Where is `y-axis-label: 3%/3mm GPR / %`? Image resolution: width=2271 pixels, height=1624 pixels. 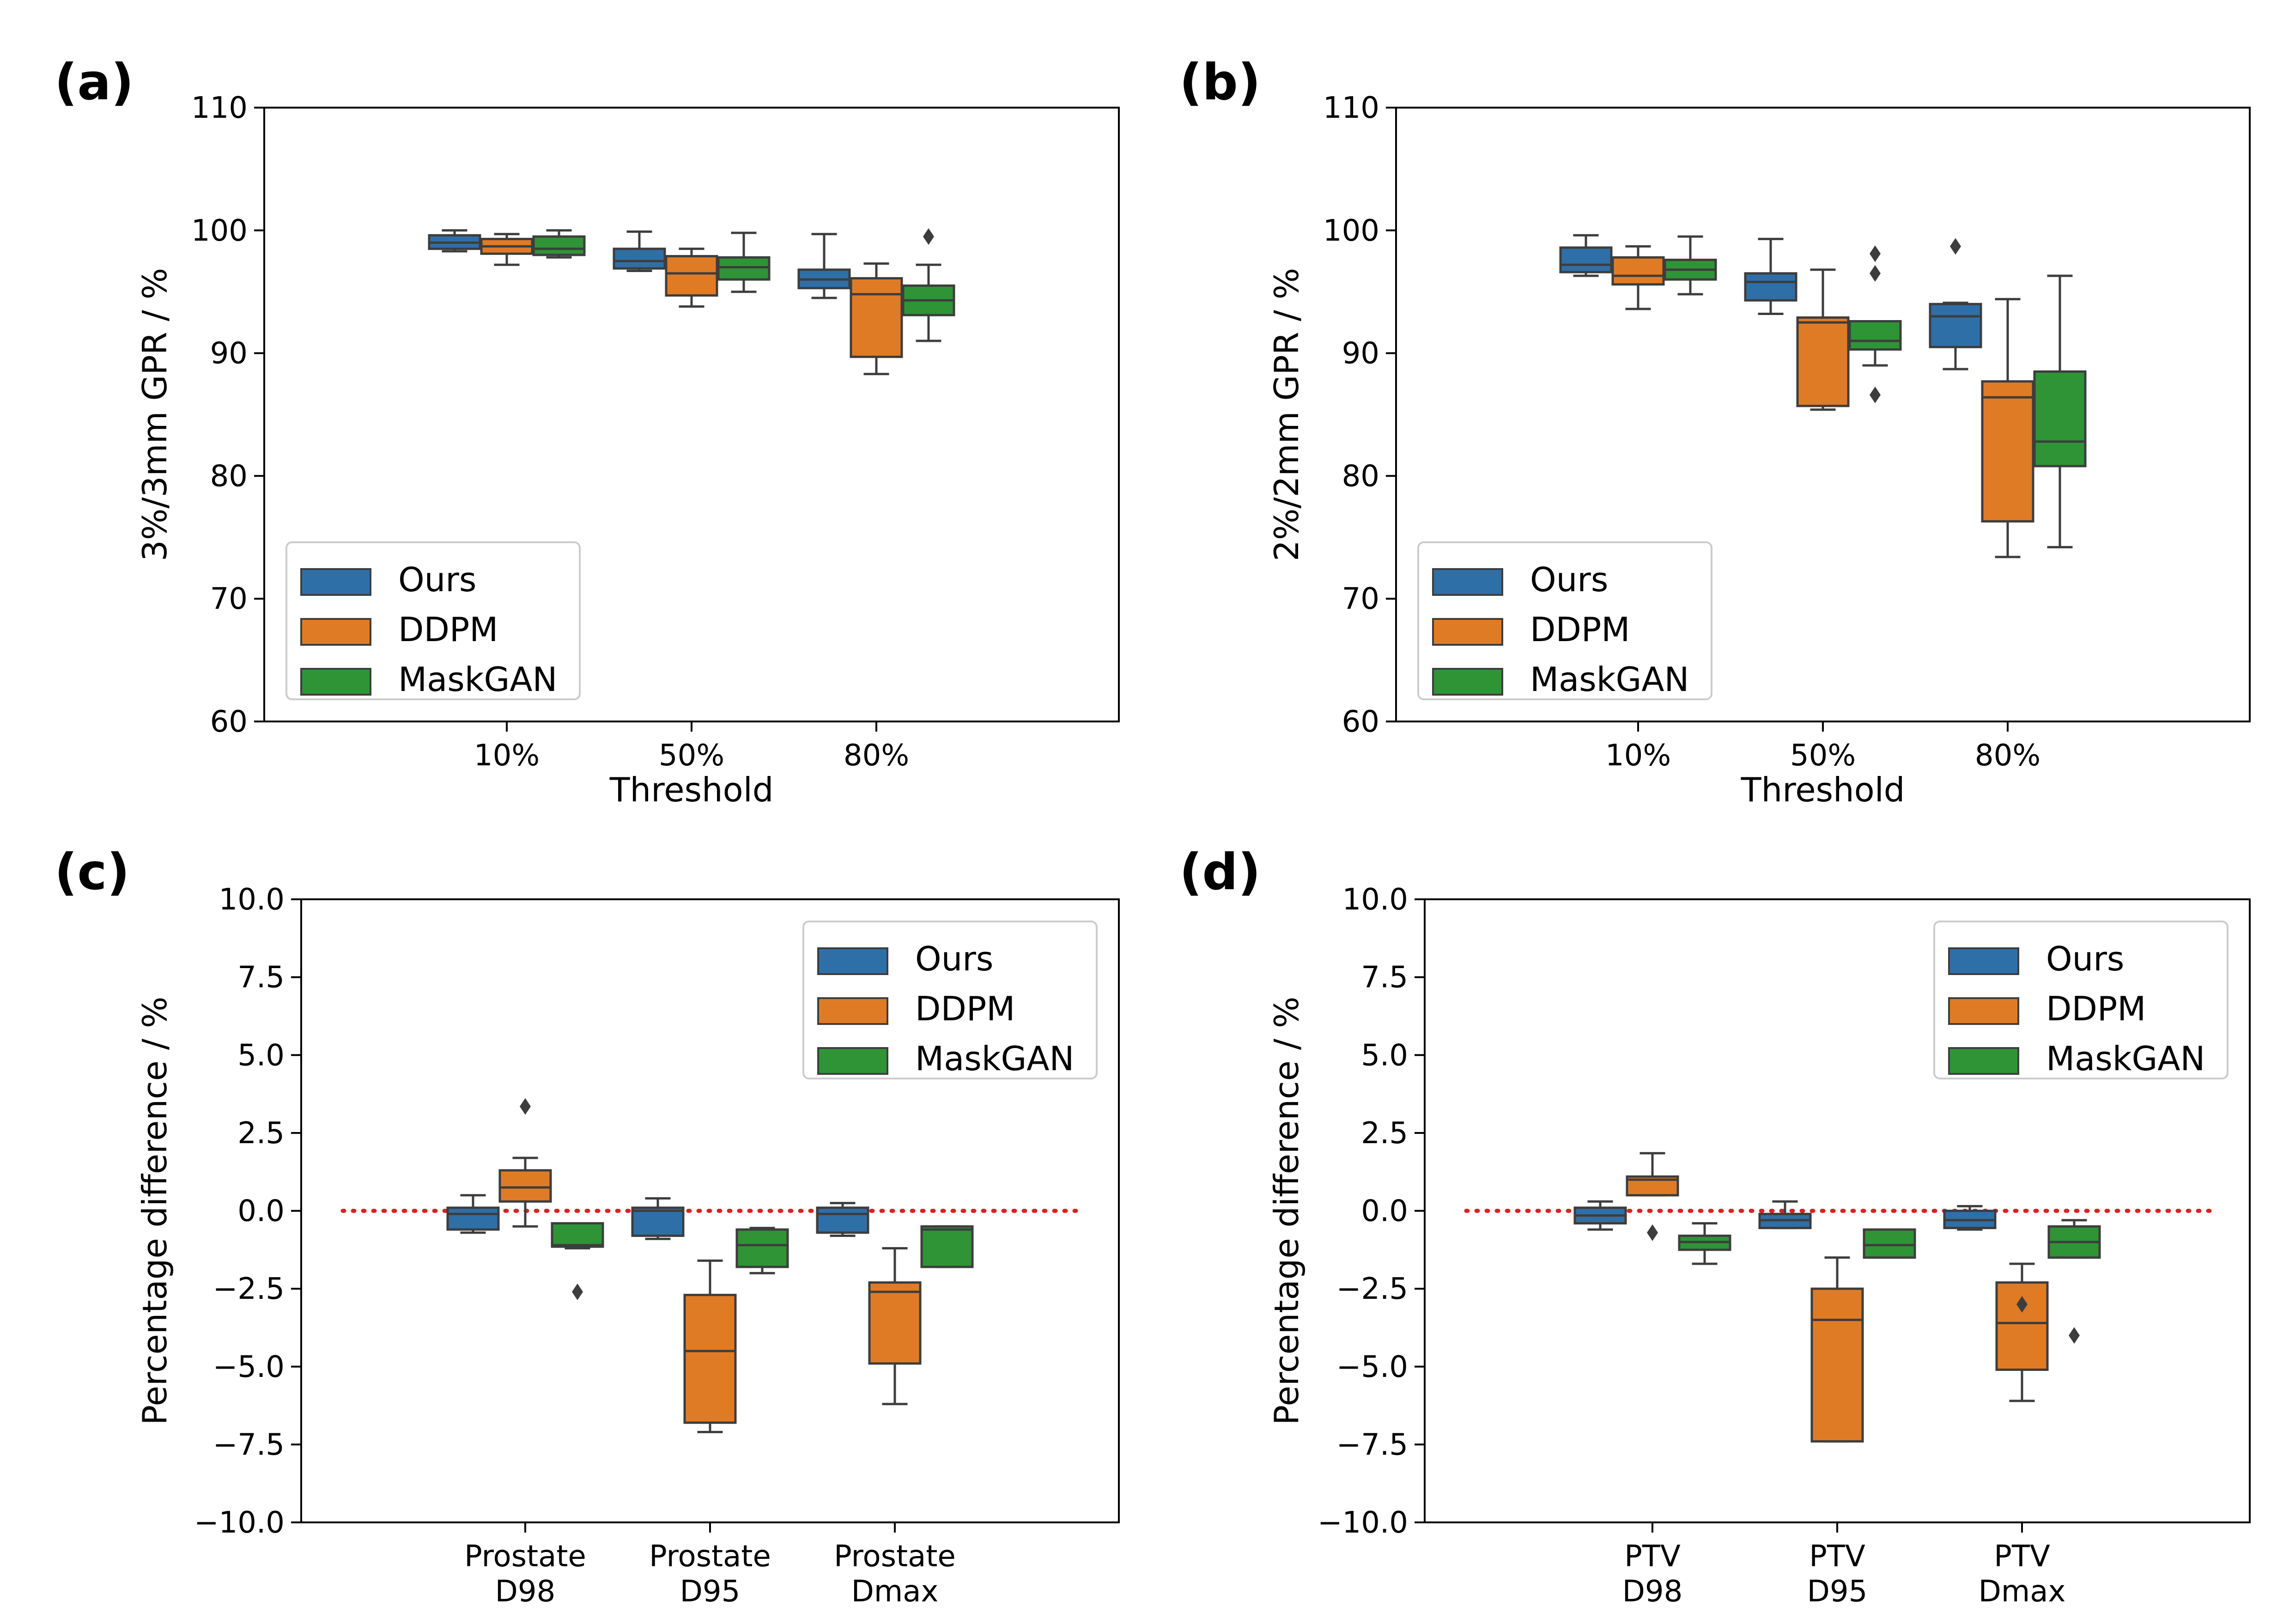 y-axis-label: 3%/3mm GPR / % is located at coordinates (154, 414).